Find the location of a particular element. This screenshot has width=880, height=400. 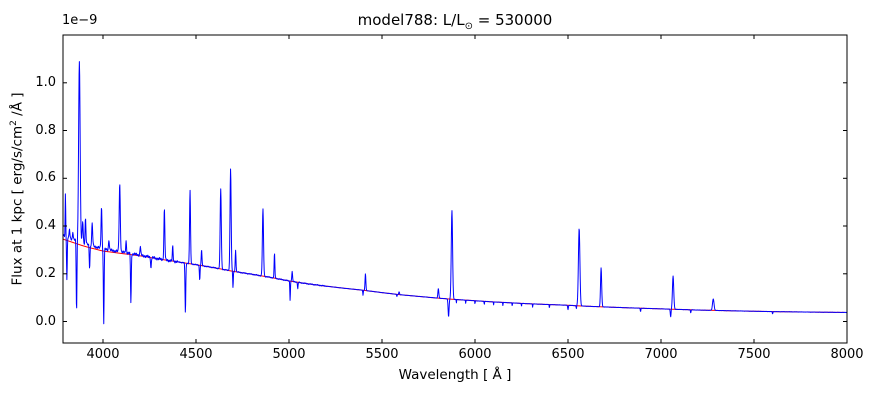

plot-title: model788: L/L⊙ = 530000 is located at coordinates (455, 21).